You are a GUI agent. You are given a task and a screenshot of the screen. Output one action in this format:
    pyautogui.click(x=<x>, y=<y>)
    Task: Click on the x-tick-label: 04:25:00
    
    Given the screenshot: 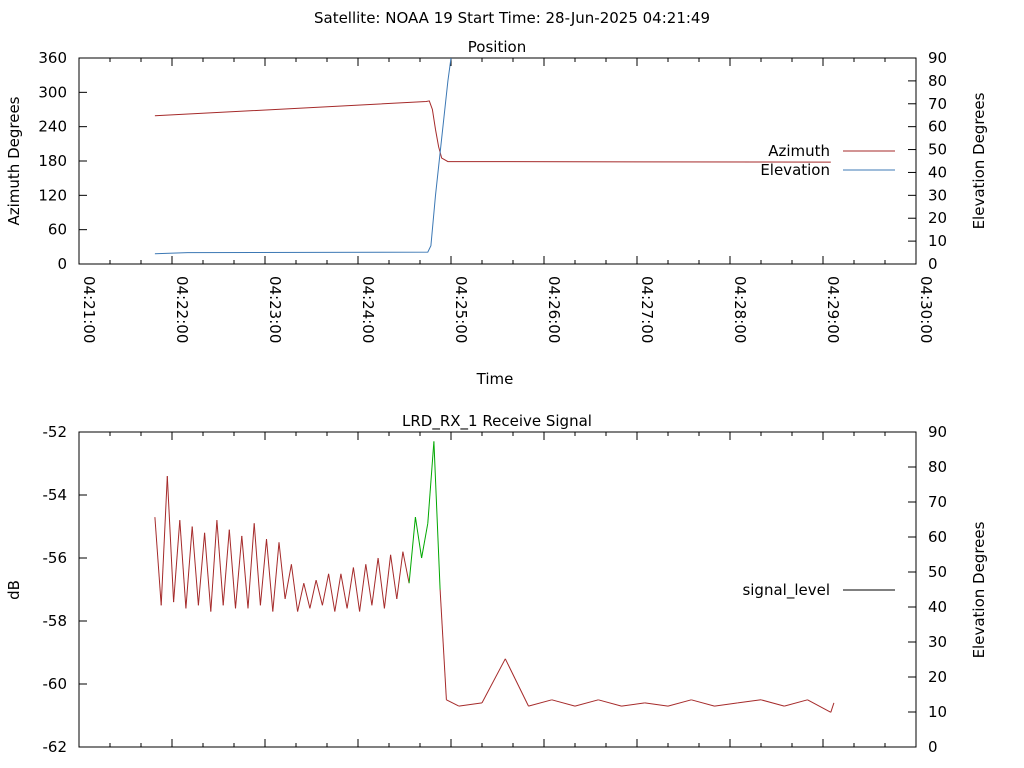 What is the action you would take?
    pyautogui.click(x=461, y=309)
    